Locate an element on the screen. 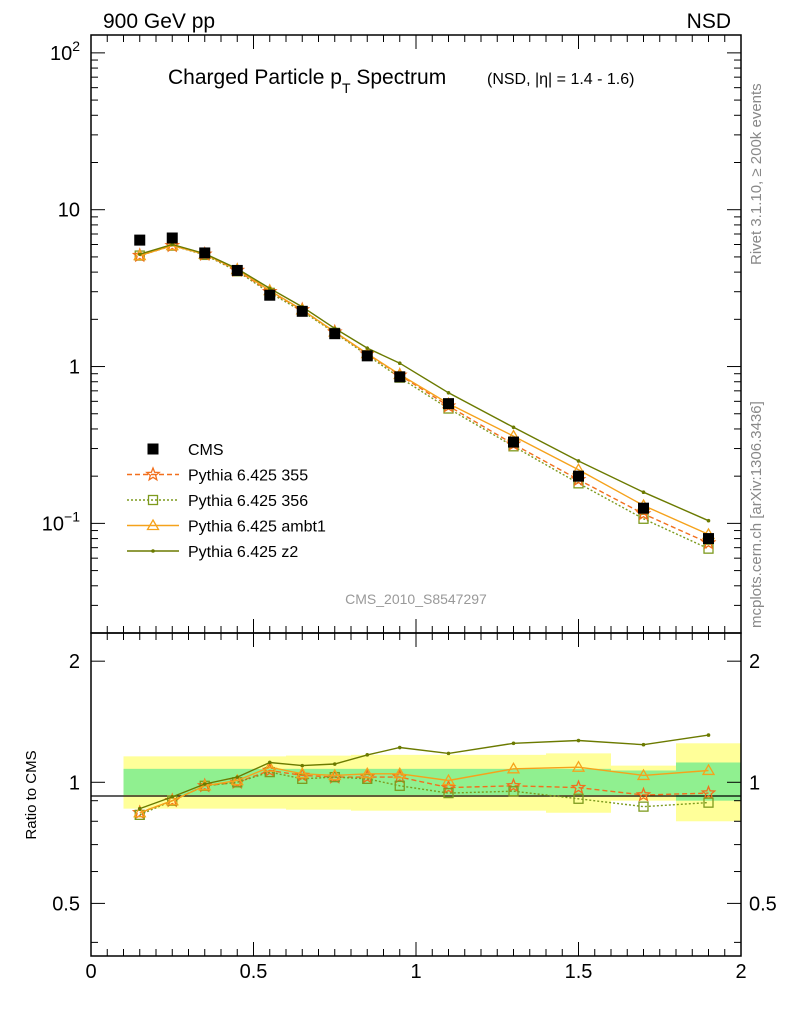 This screenshot has width=786, height=1024. x-tick-label: 2 is located at coordinates (740, 972).